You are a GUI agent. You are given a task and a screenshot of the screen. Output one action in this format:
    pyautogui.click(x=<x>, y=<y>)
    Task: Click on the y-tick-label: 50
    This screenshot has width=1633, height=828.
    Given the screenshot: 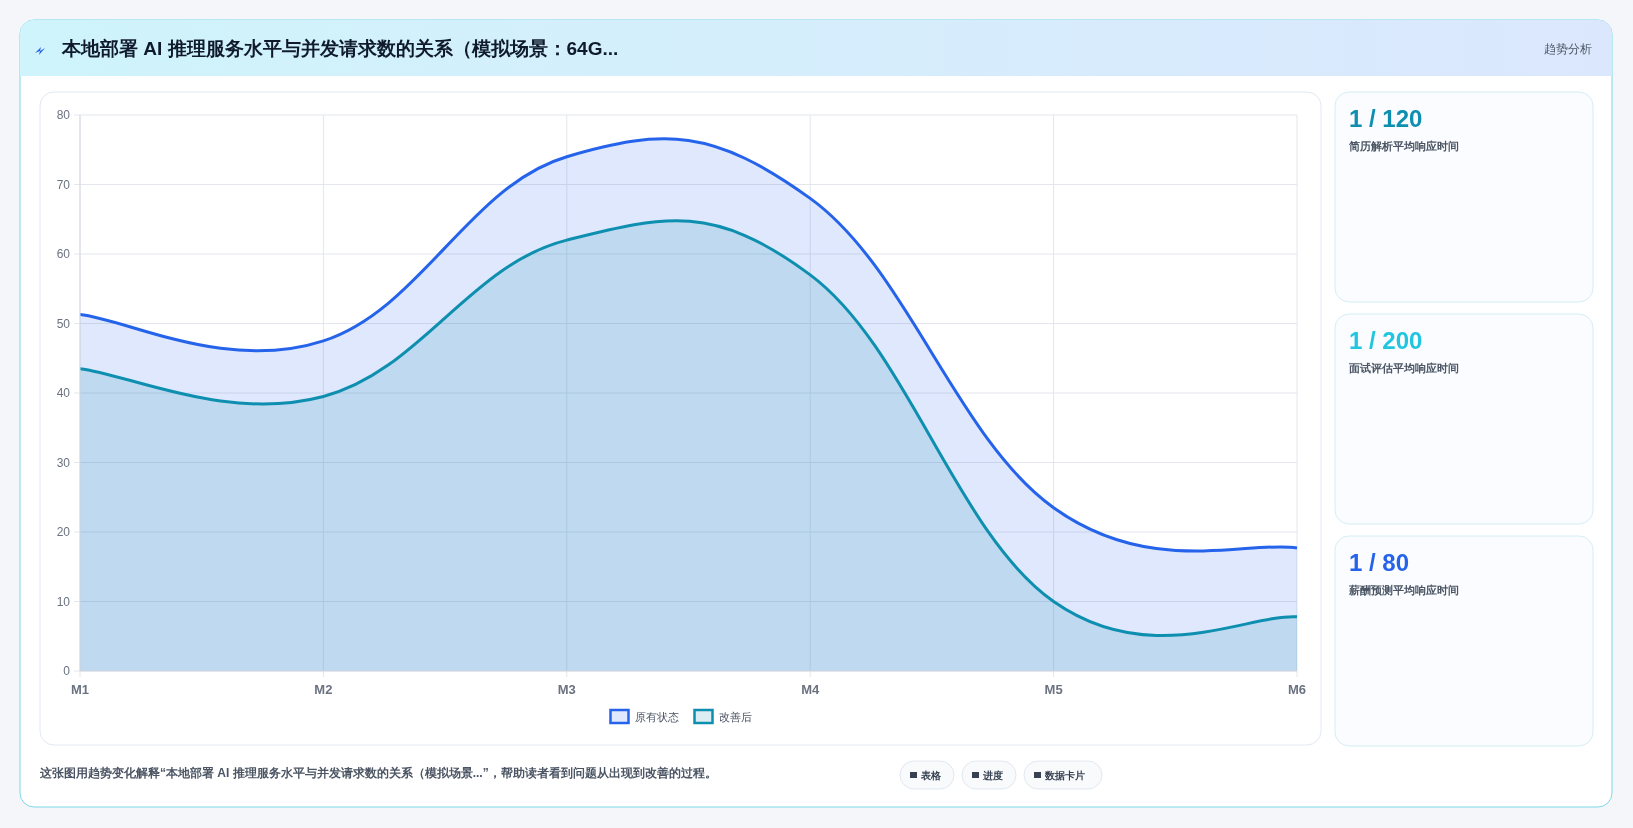 What is the action you would take?
    pyautogui.click(x=63, y=323)
    